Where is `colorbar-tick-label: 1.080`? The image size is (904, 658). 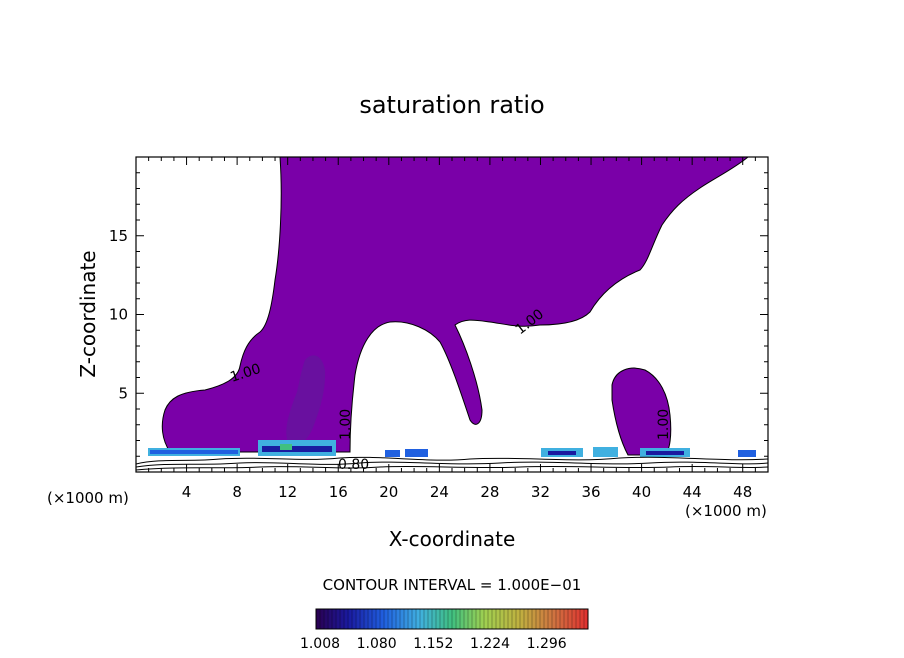 colorbar-tick-label: 1.080 is located at coordinates (377, 644).